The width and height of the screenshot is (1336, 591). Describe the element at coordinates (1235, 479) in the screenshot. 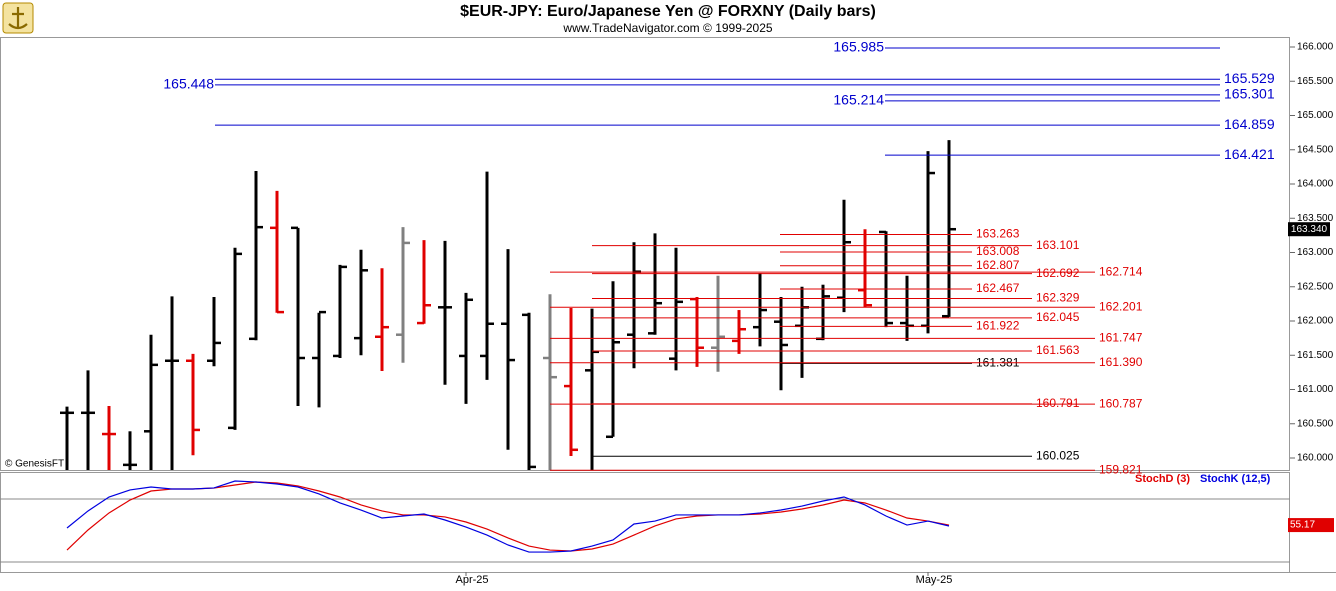

I see `legend-entry: StochK (12,5)` at that location.